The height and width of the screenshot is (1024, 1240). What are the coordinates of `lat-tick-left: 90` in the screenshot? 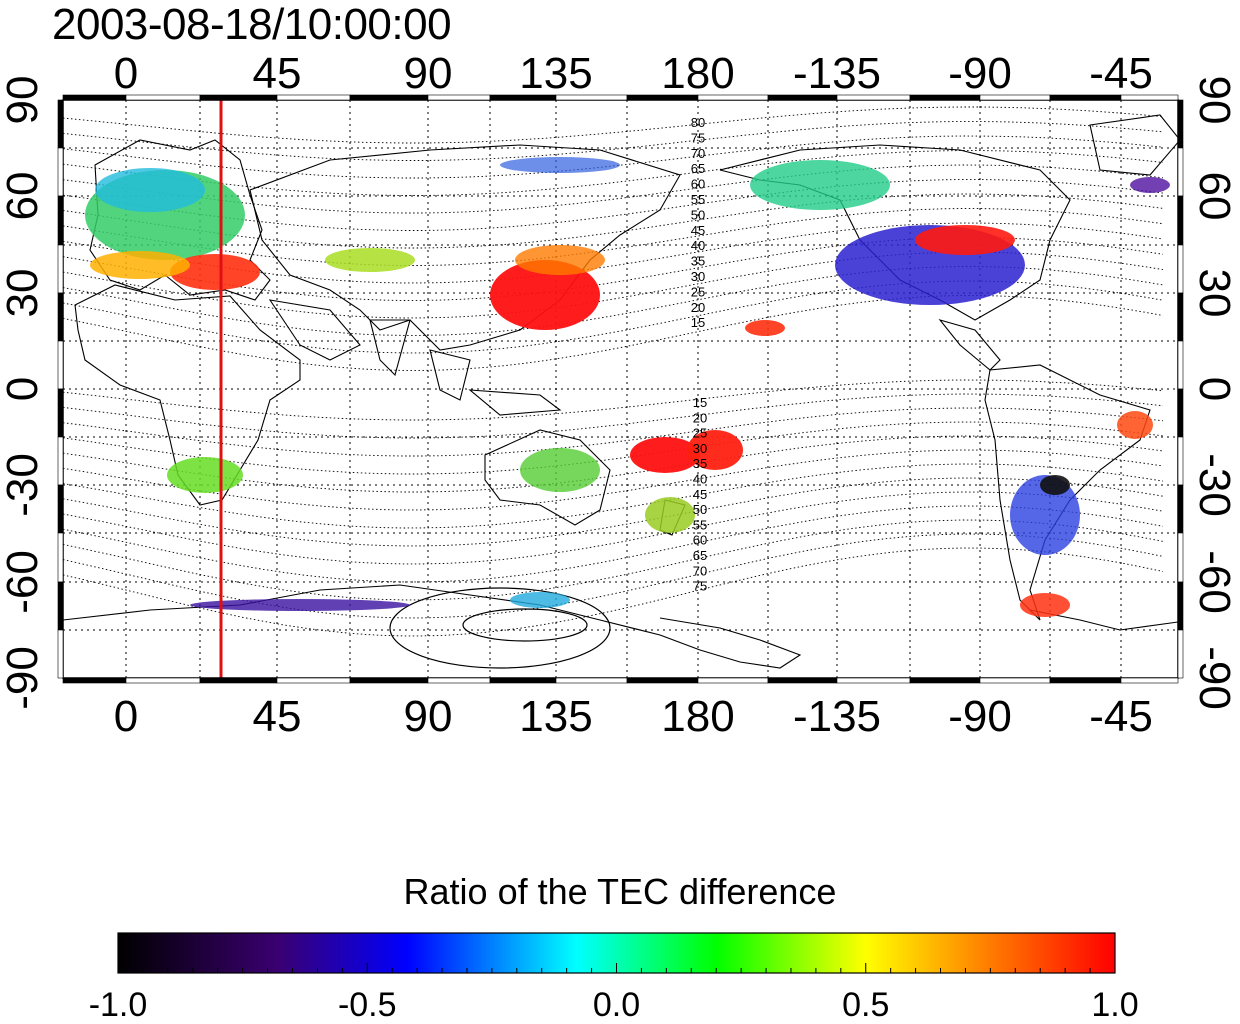 It's located at (23, 100).